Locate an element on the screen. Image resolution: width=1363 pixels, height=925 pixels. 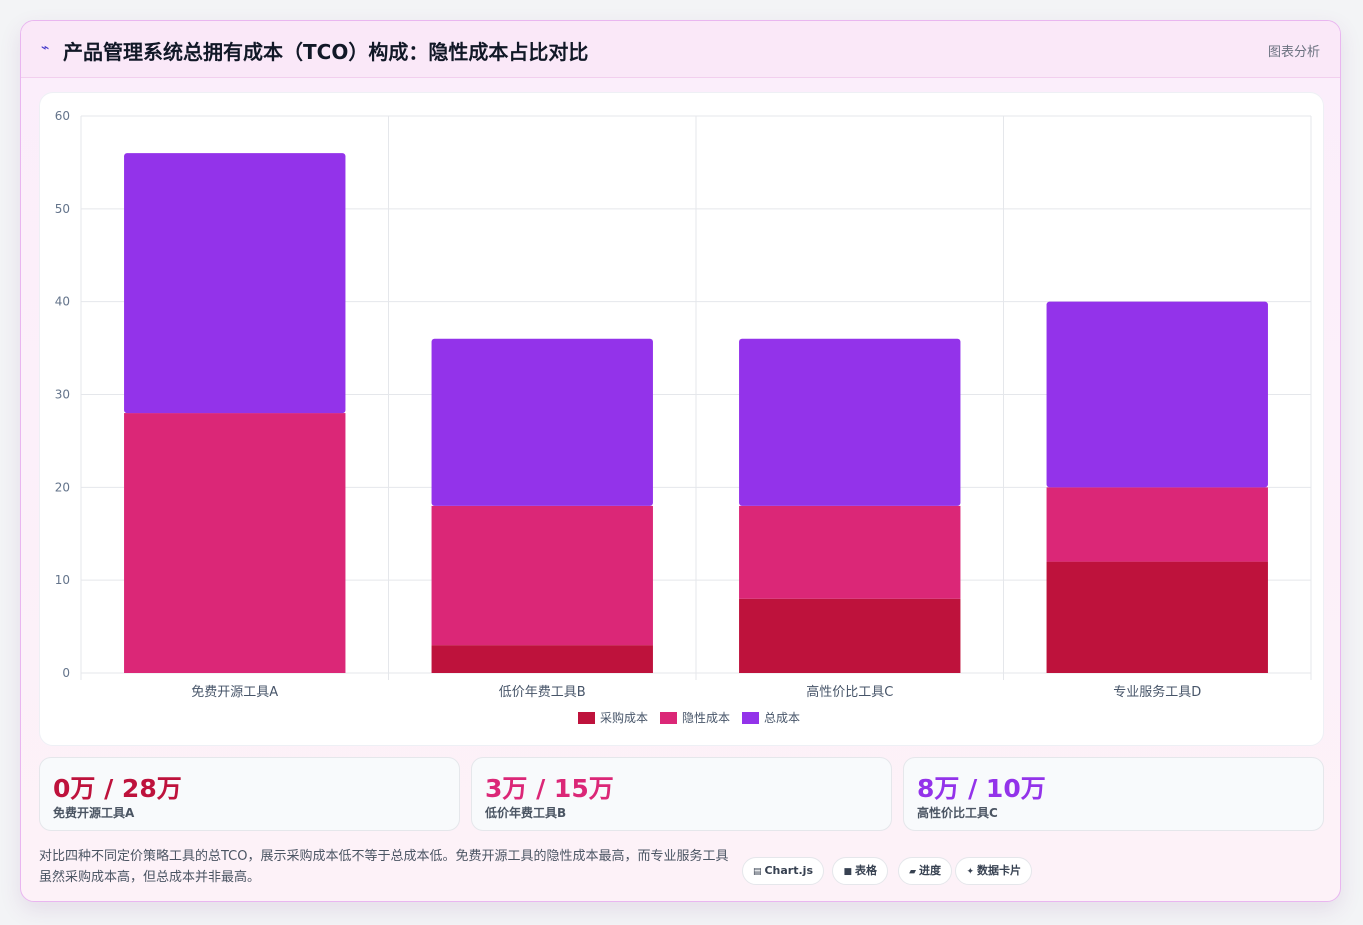
x-tick-label: 高性价比工具C is located at coordinates (849, 692).